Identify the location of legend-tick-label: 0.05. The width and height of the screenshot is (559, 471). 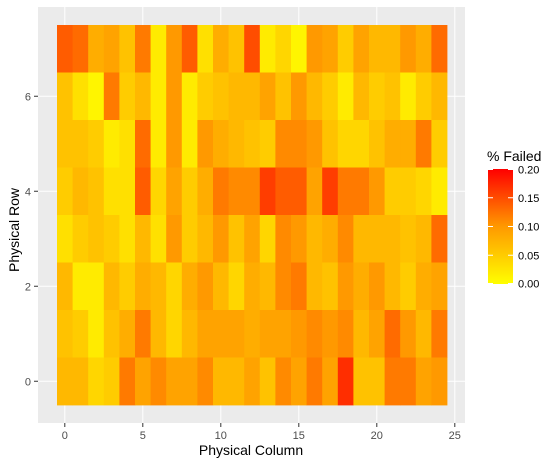
(528, 256).